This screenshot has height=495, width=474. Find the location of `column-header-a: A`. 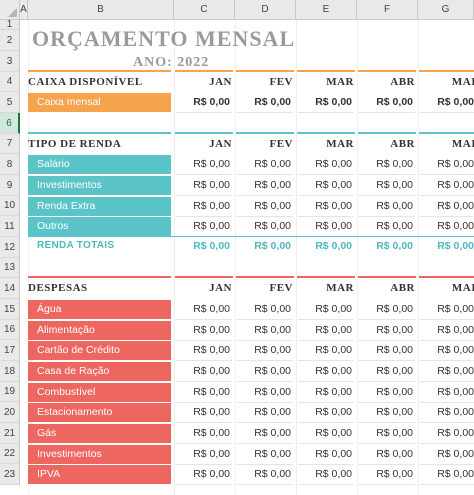

column-header-a: A is located at coordinates (24, 10).